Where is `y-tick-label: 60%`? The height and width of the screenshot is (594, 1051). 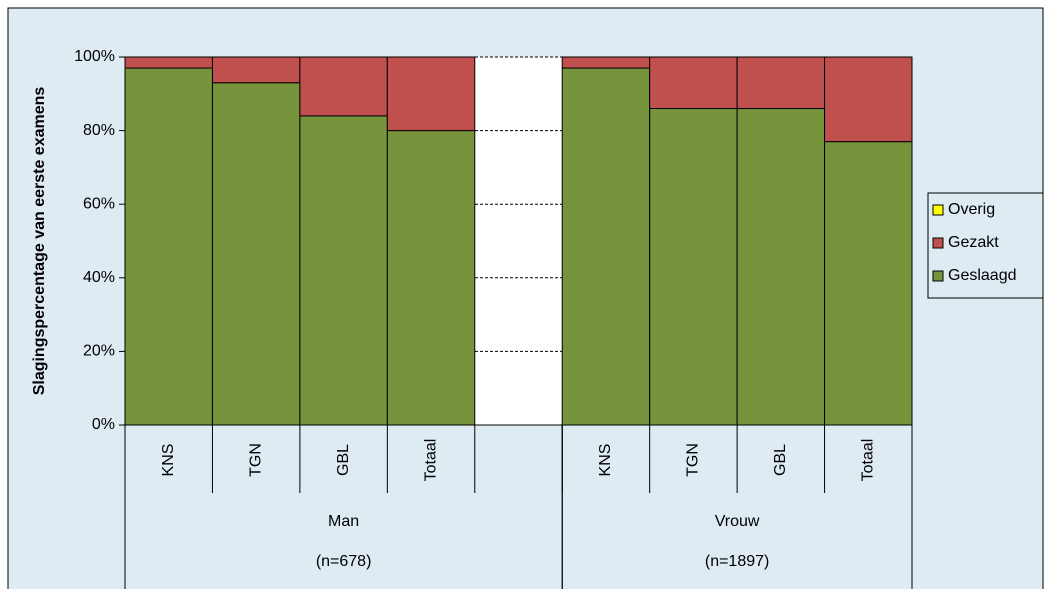
y-tick-label: 60% is located at coordinates (99, 203).